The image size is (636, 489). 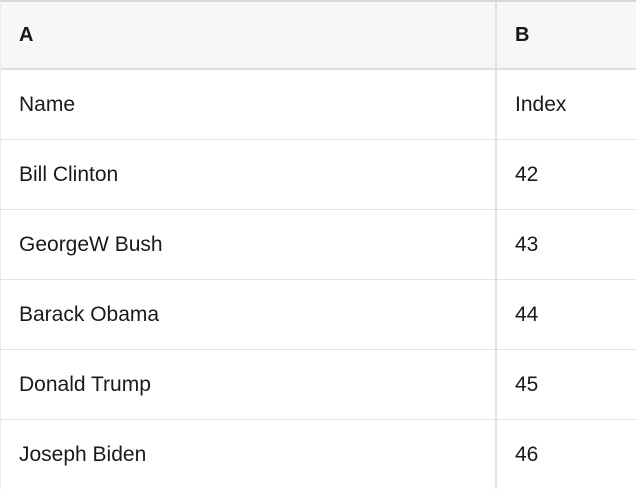 I want to click on table-row: Bill Clinton 42, so click(x=318, y=175).